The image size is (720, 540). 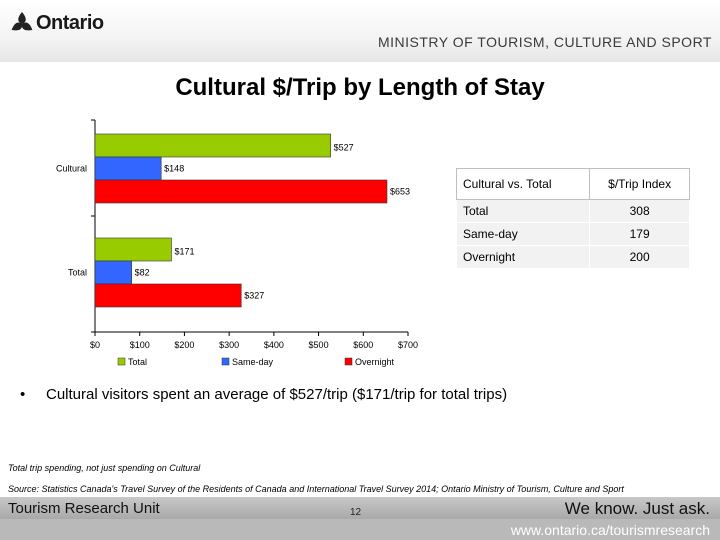 I want to click on ministry-name: MINISTRY OF TOURISM, CULTURE AND SPORT, so click(x=544, y=42).